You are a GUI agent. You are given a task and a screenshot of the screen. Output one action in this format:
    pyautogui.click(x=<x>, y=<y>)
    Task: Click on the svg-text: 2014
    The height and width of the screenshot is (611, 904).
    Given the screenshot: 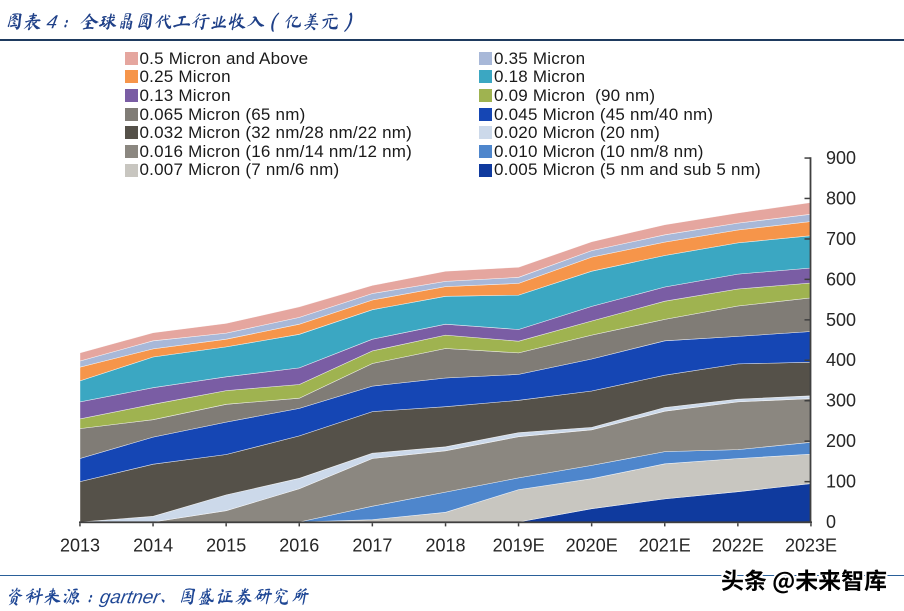 What is the action you would take?
    pyautogui.click(x=153, y=546)
    